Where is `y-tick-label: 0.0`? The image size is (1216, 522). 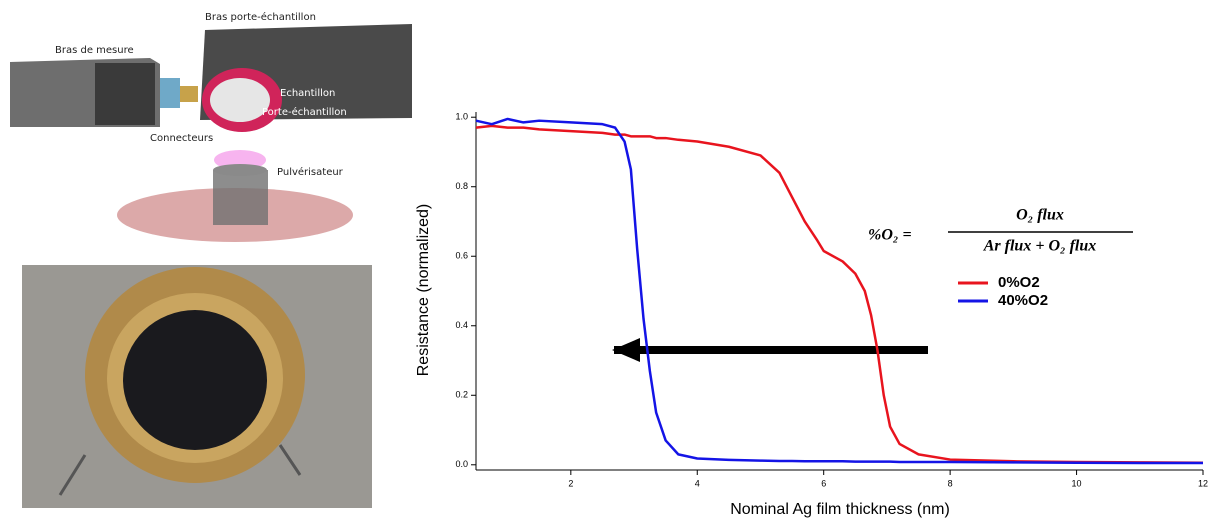 y-tick-label: 0.0 is located at coordinates (461, 464).